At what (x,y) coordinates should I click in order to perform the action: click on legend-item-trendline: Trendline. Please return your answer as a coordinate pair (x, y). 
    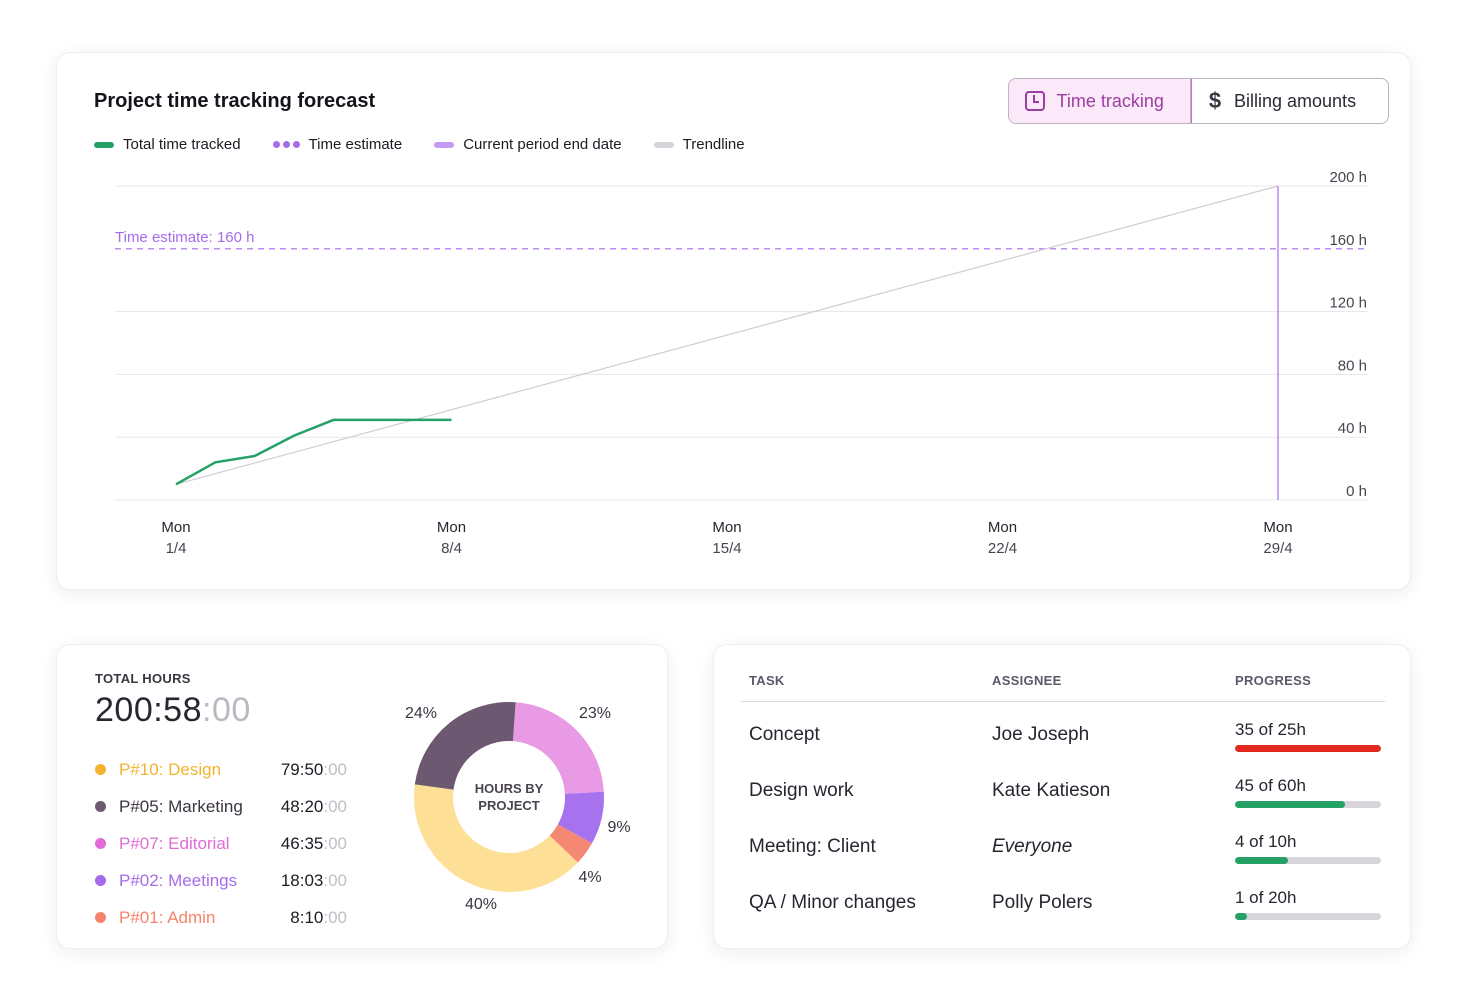
    Looking at the image, I should click on (699, 144).